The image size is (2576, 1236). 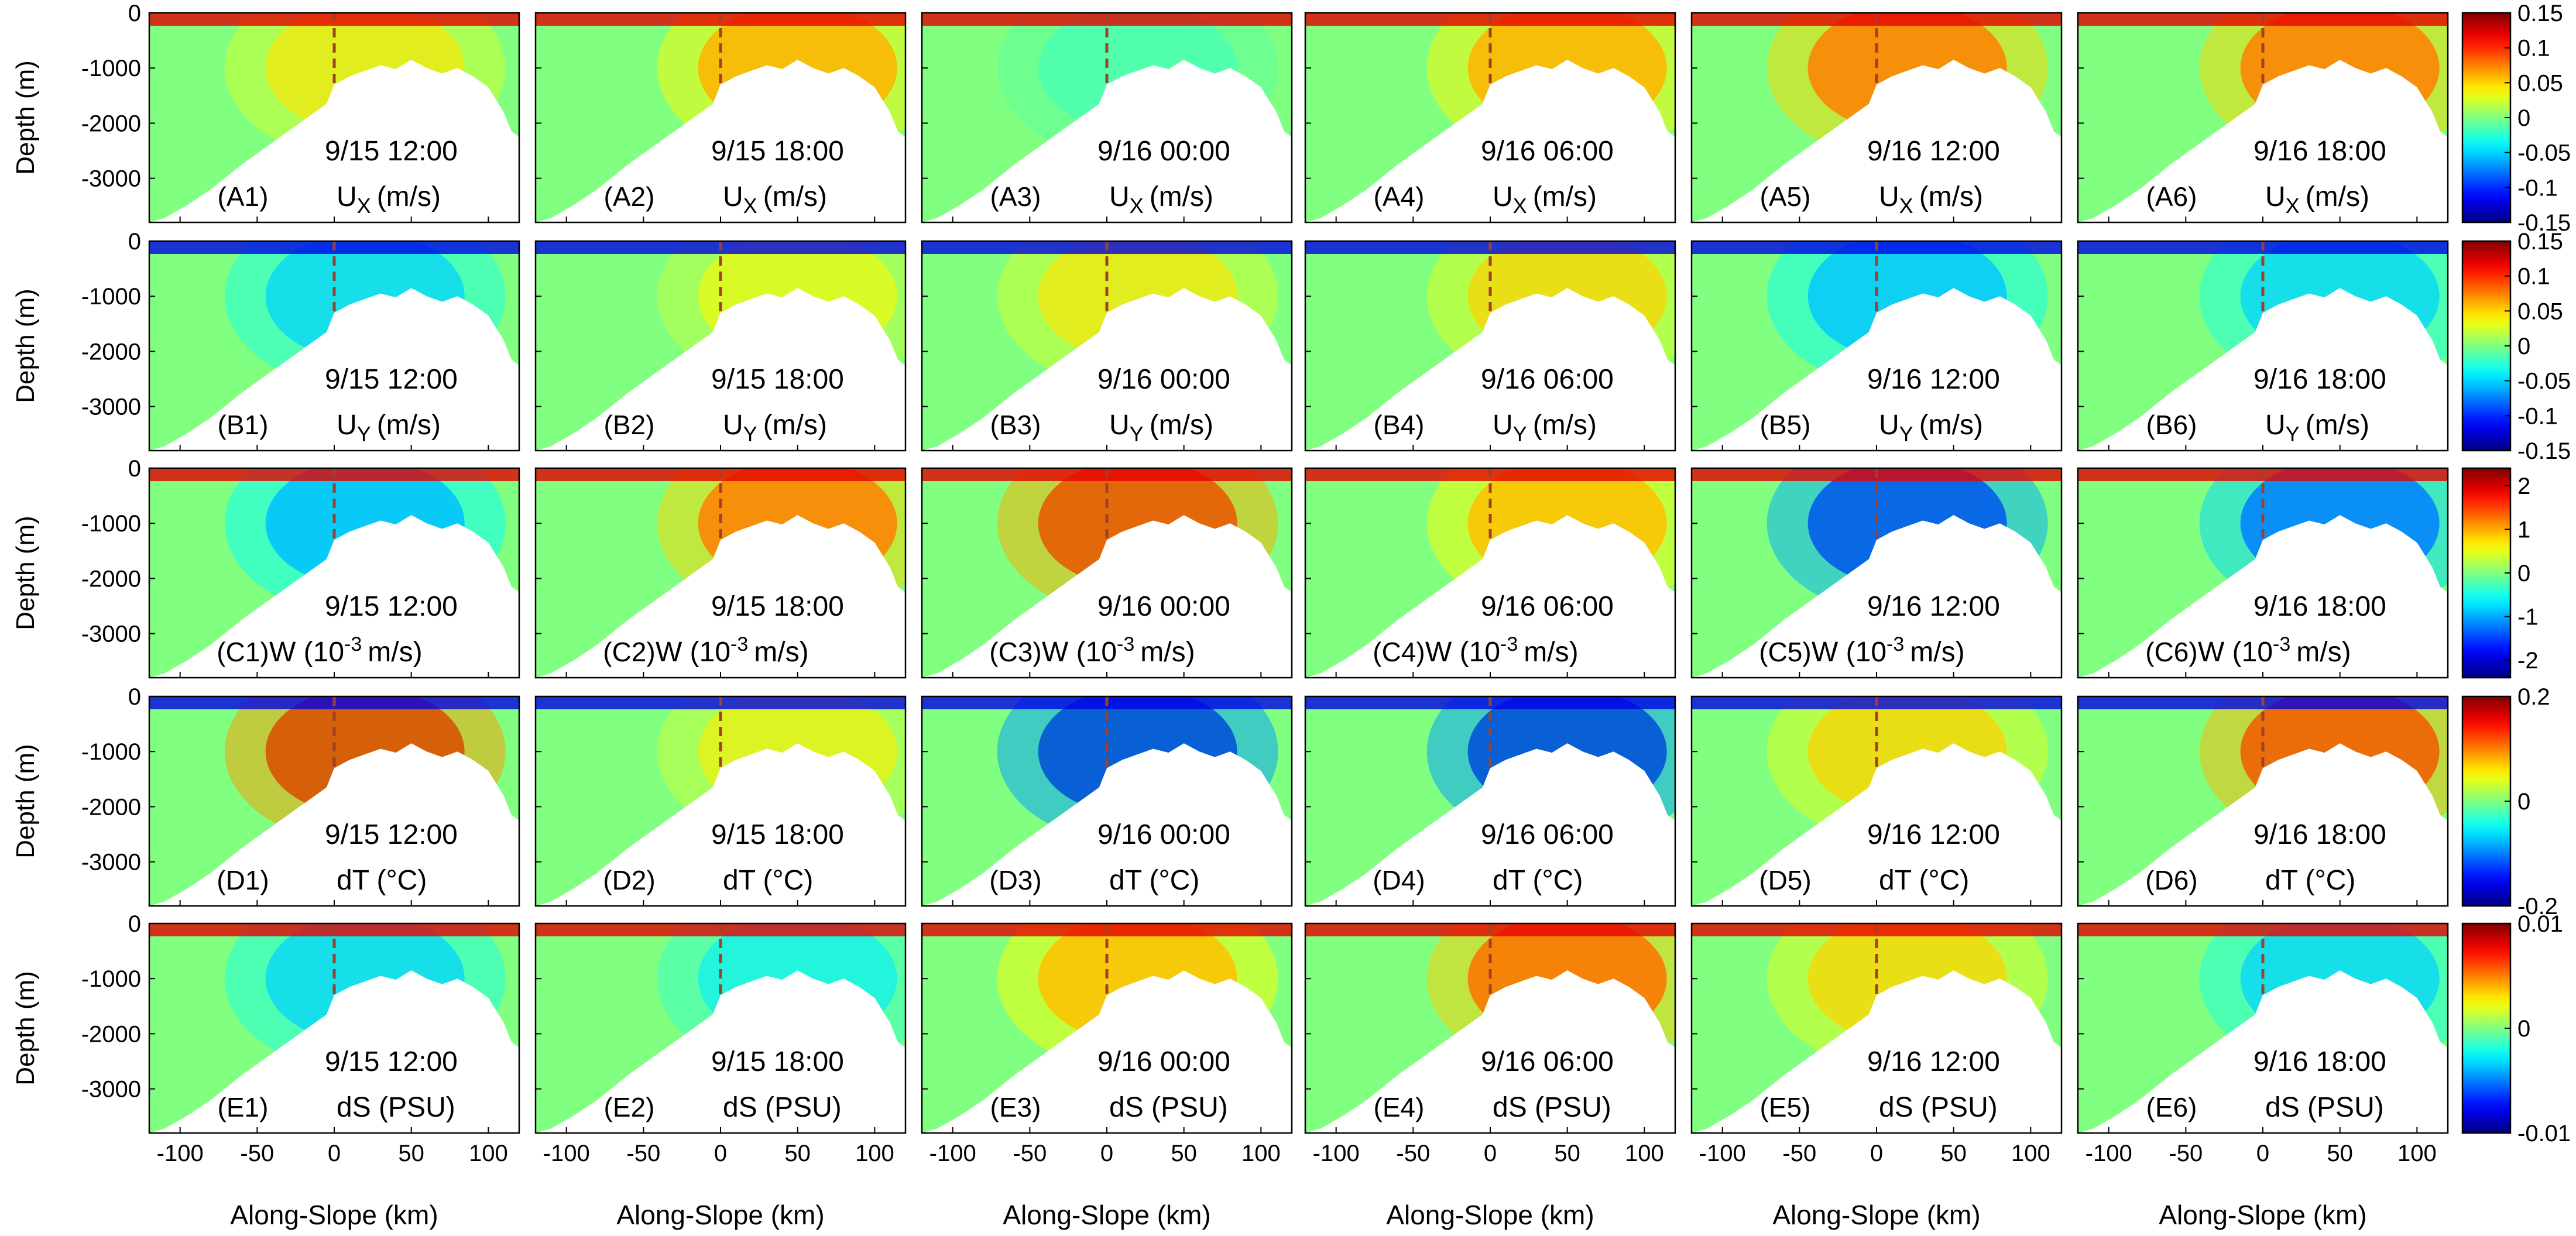 I want to click on panel-id: (E3), so click(x=1016, y=1107).